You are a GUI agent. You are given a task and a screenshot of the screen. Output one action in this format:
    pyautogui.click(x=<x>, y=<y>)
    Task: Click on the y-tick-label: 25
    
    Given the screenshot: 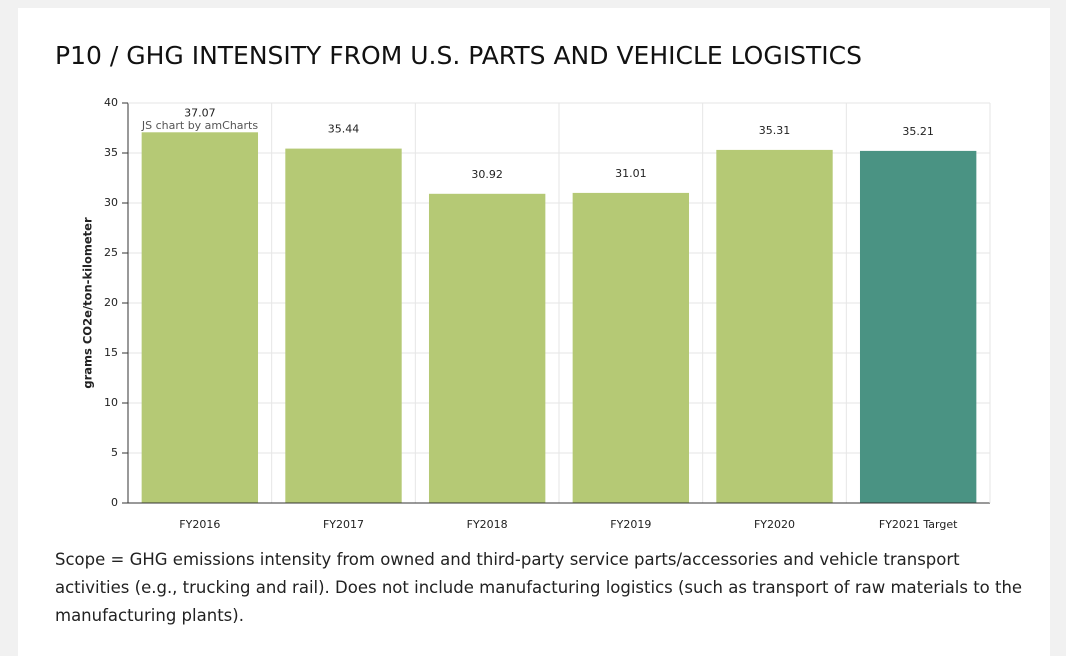 What is the action you would take?
    pyautogui.click(x=111, y=252)
    